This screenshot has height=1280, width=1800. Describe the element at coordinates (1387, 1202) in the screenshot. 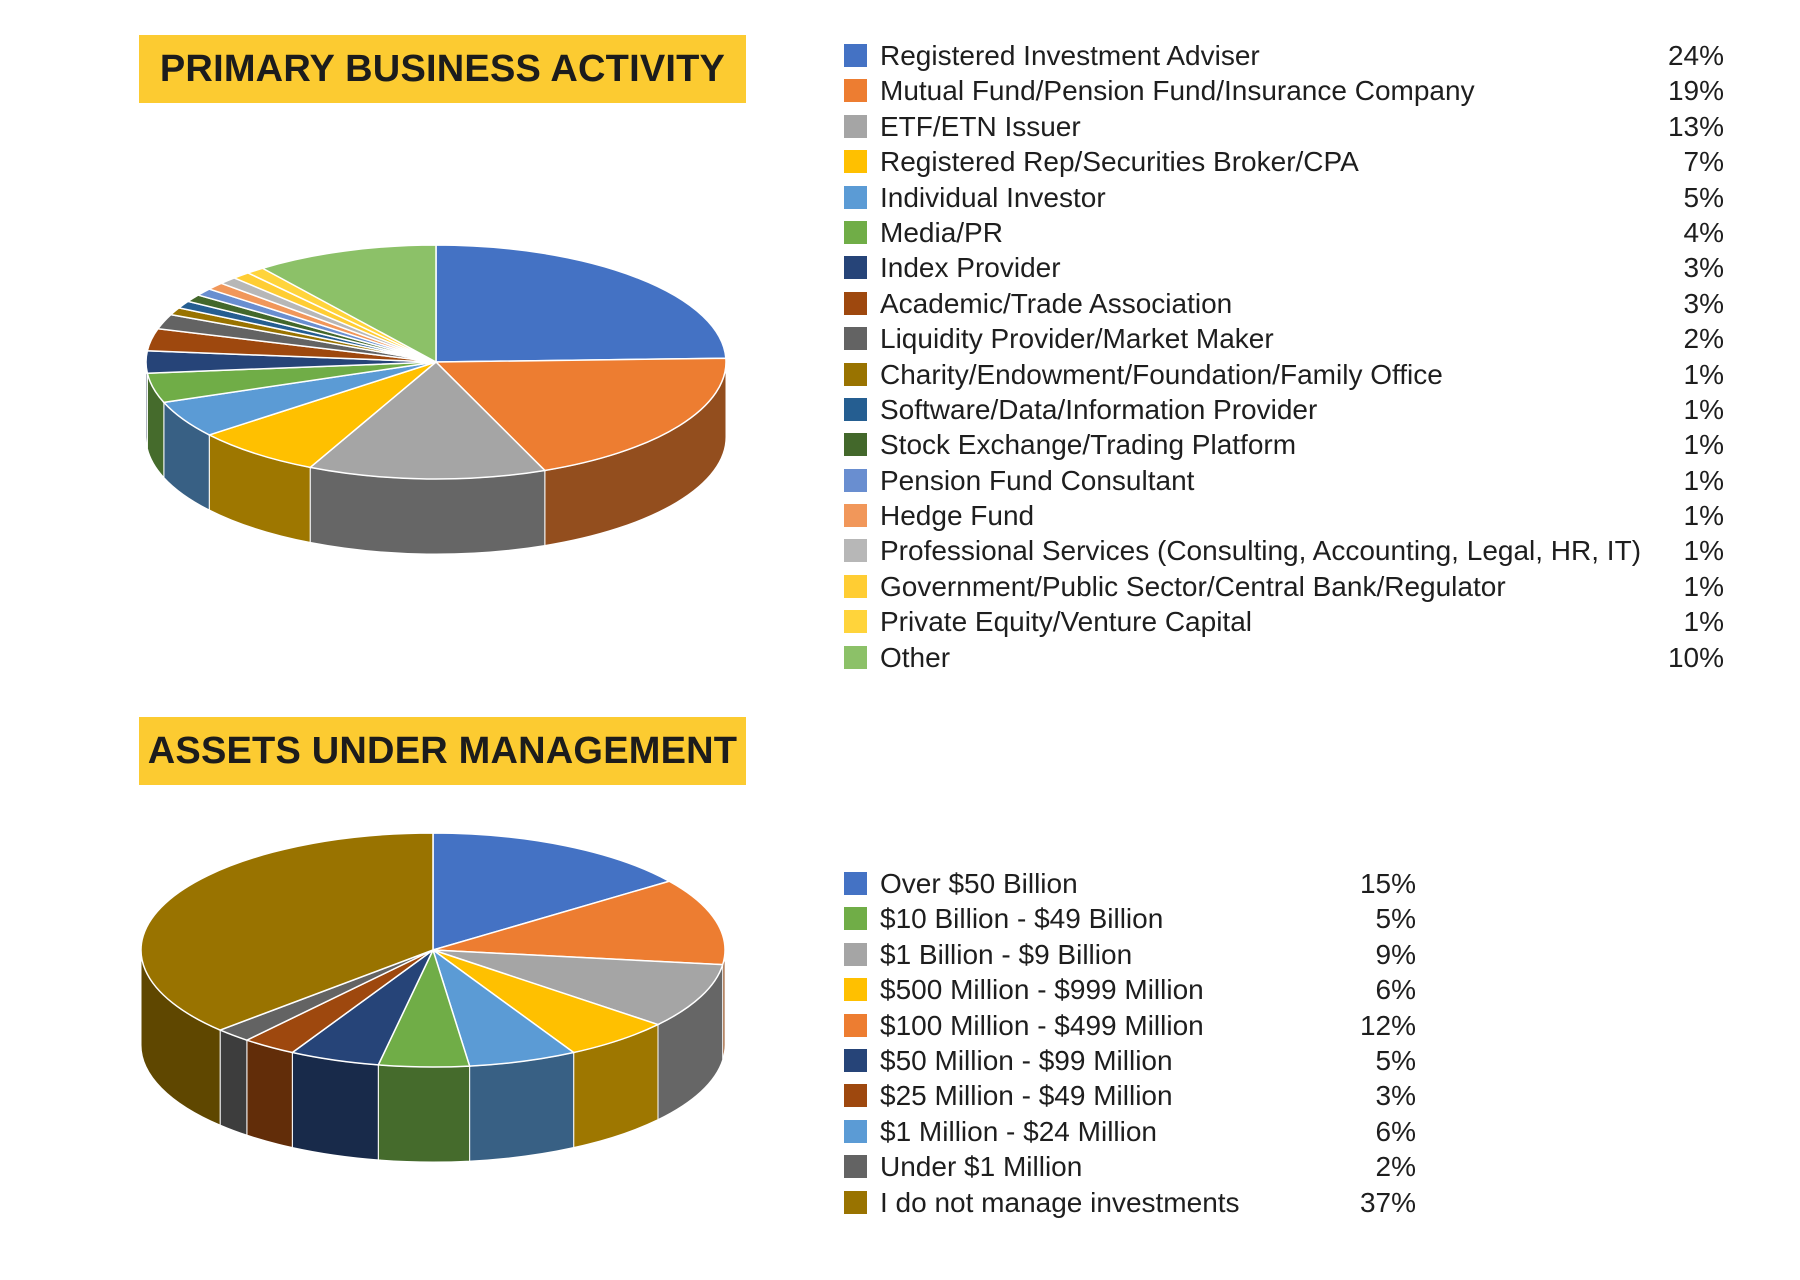

I see `legend-value: 37%` at that location.